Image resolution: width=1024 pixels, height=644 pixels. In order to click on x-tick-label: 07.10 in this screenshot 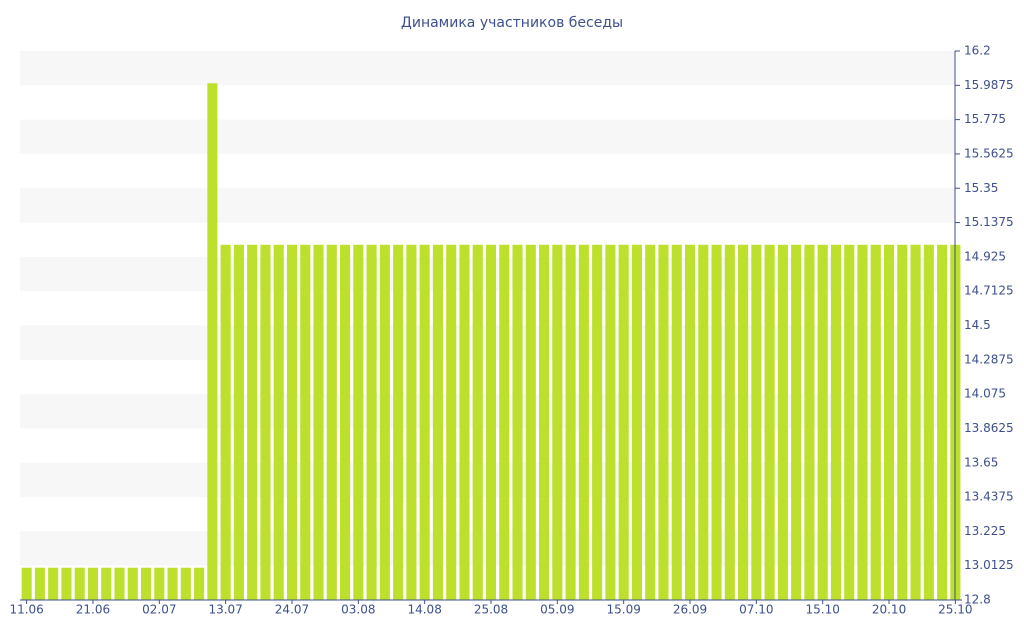, I will do `click(756, 610)`.